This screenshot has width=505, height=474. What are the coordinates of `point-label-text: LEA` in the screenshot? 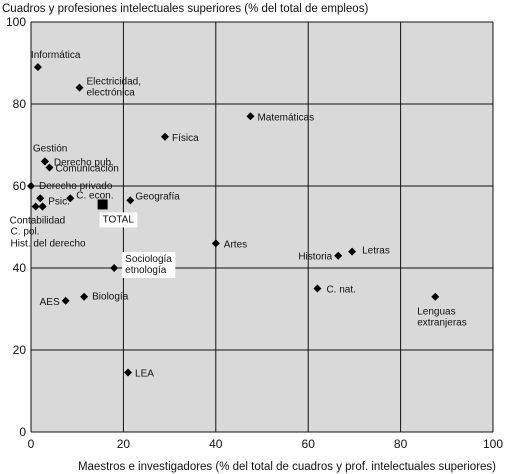 It's located at (144, 374).